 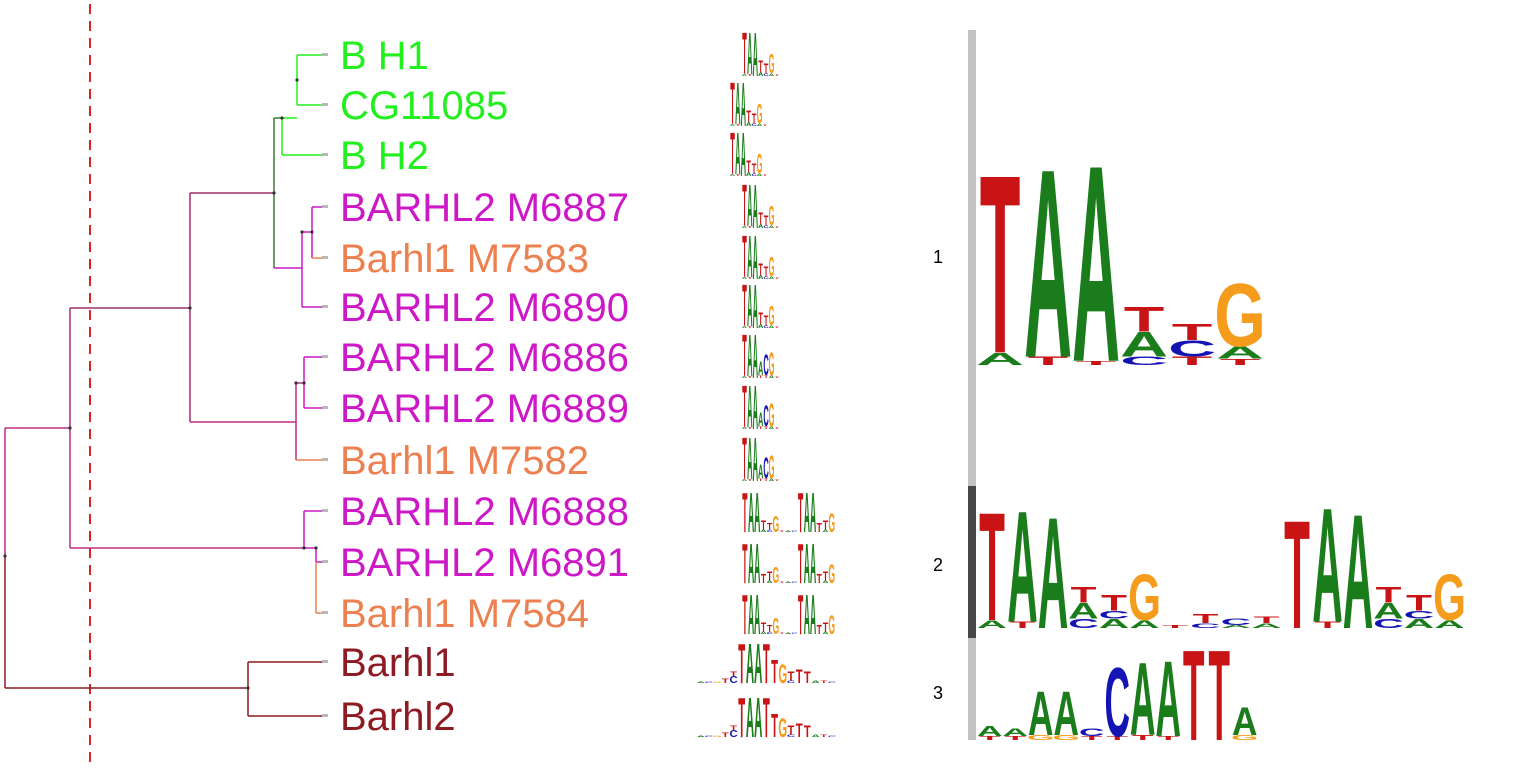 I want to click on leaf-label: Barhl1 M7582, so click(x=464, y=461).